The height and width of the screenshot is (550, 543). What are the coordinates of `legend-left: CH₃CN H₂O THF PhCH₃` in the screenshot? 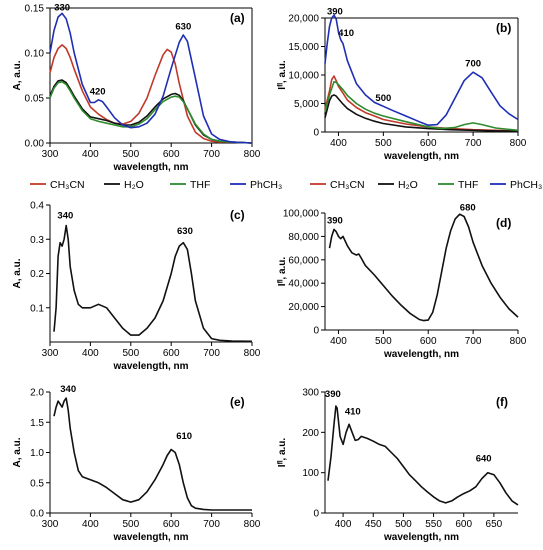 It's located at (156, 185).